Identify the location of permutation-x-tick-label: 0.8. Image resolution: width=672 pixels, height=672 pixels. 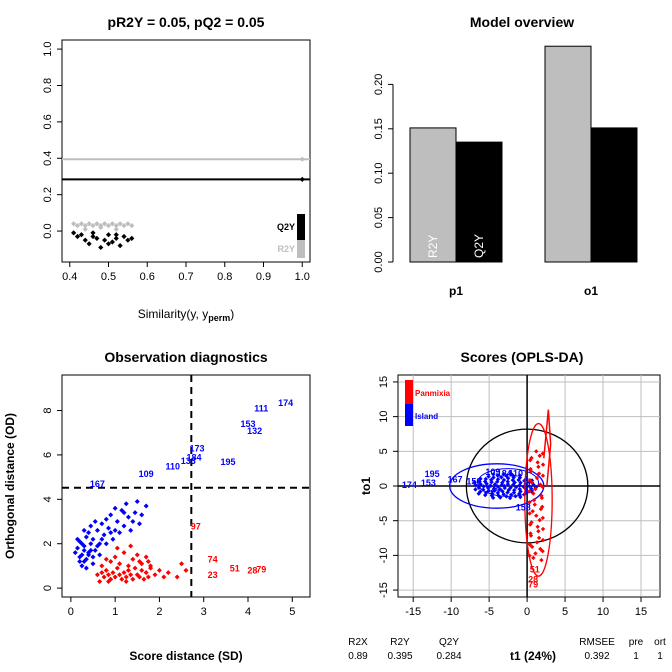
(224, 277).